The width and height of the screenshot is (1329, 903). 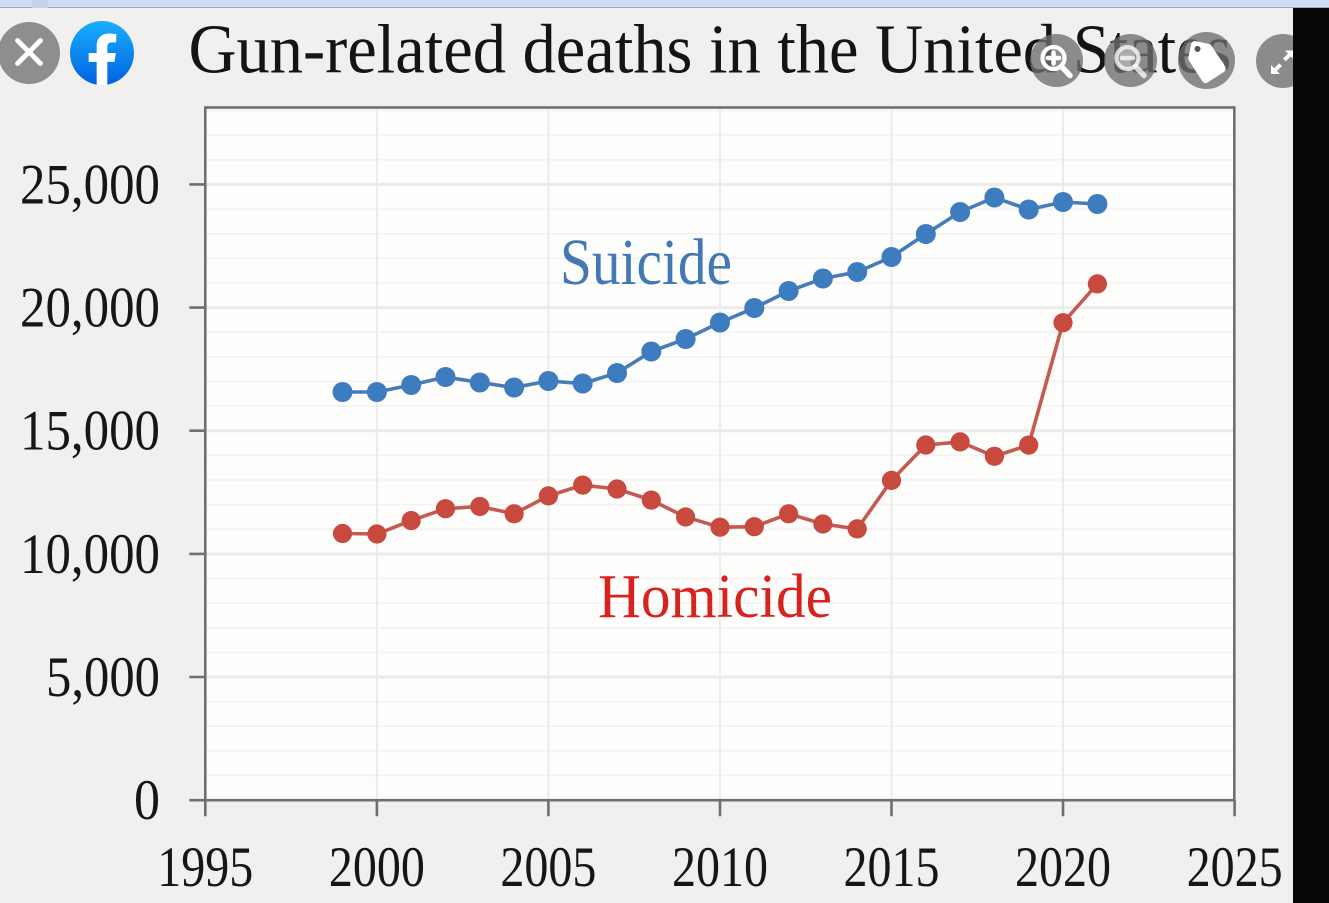 I want to click on svg-text: 20,000, so click(x=90, y=308).